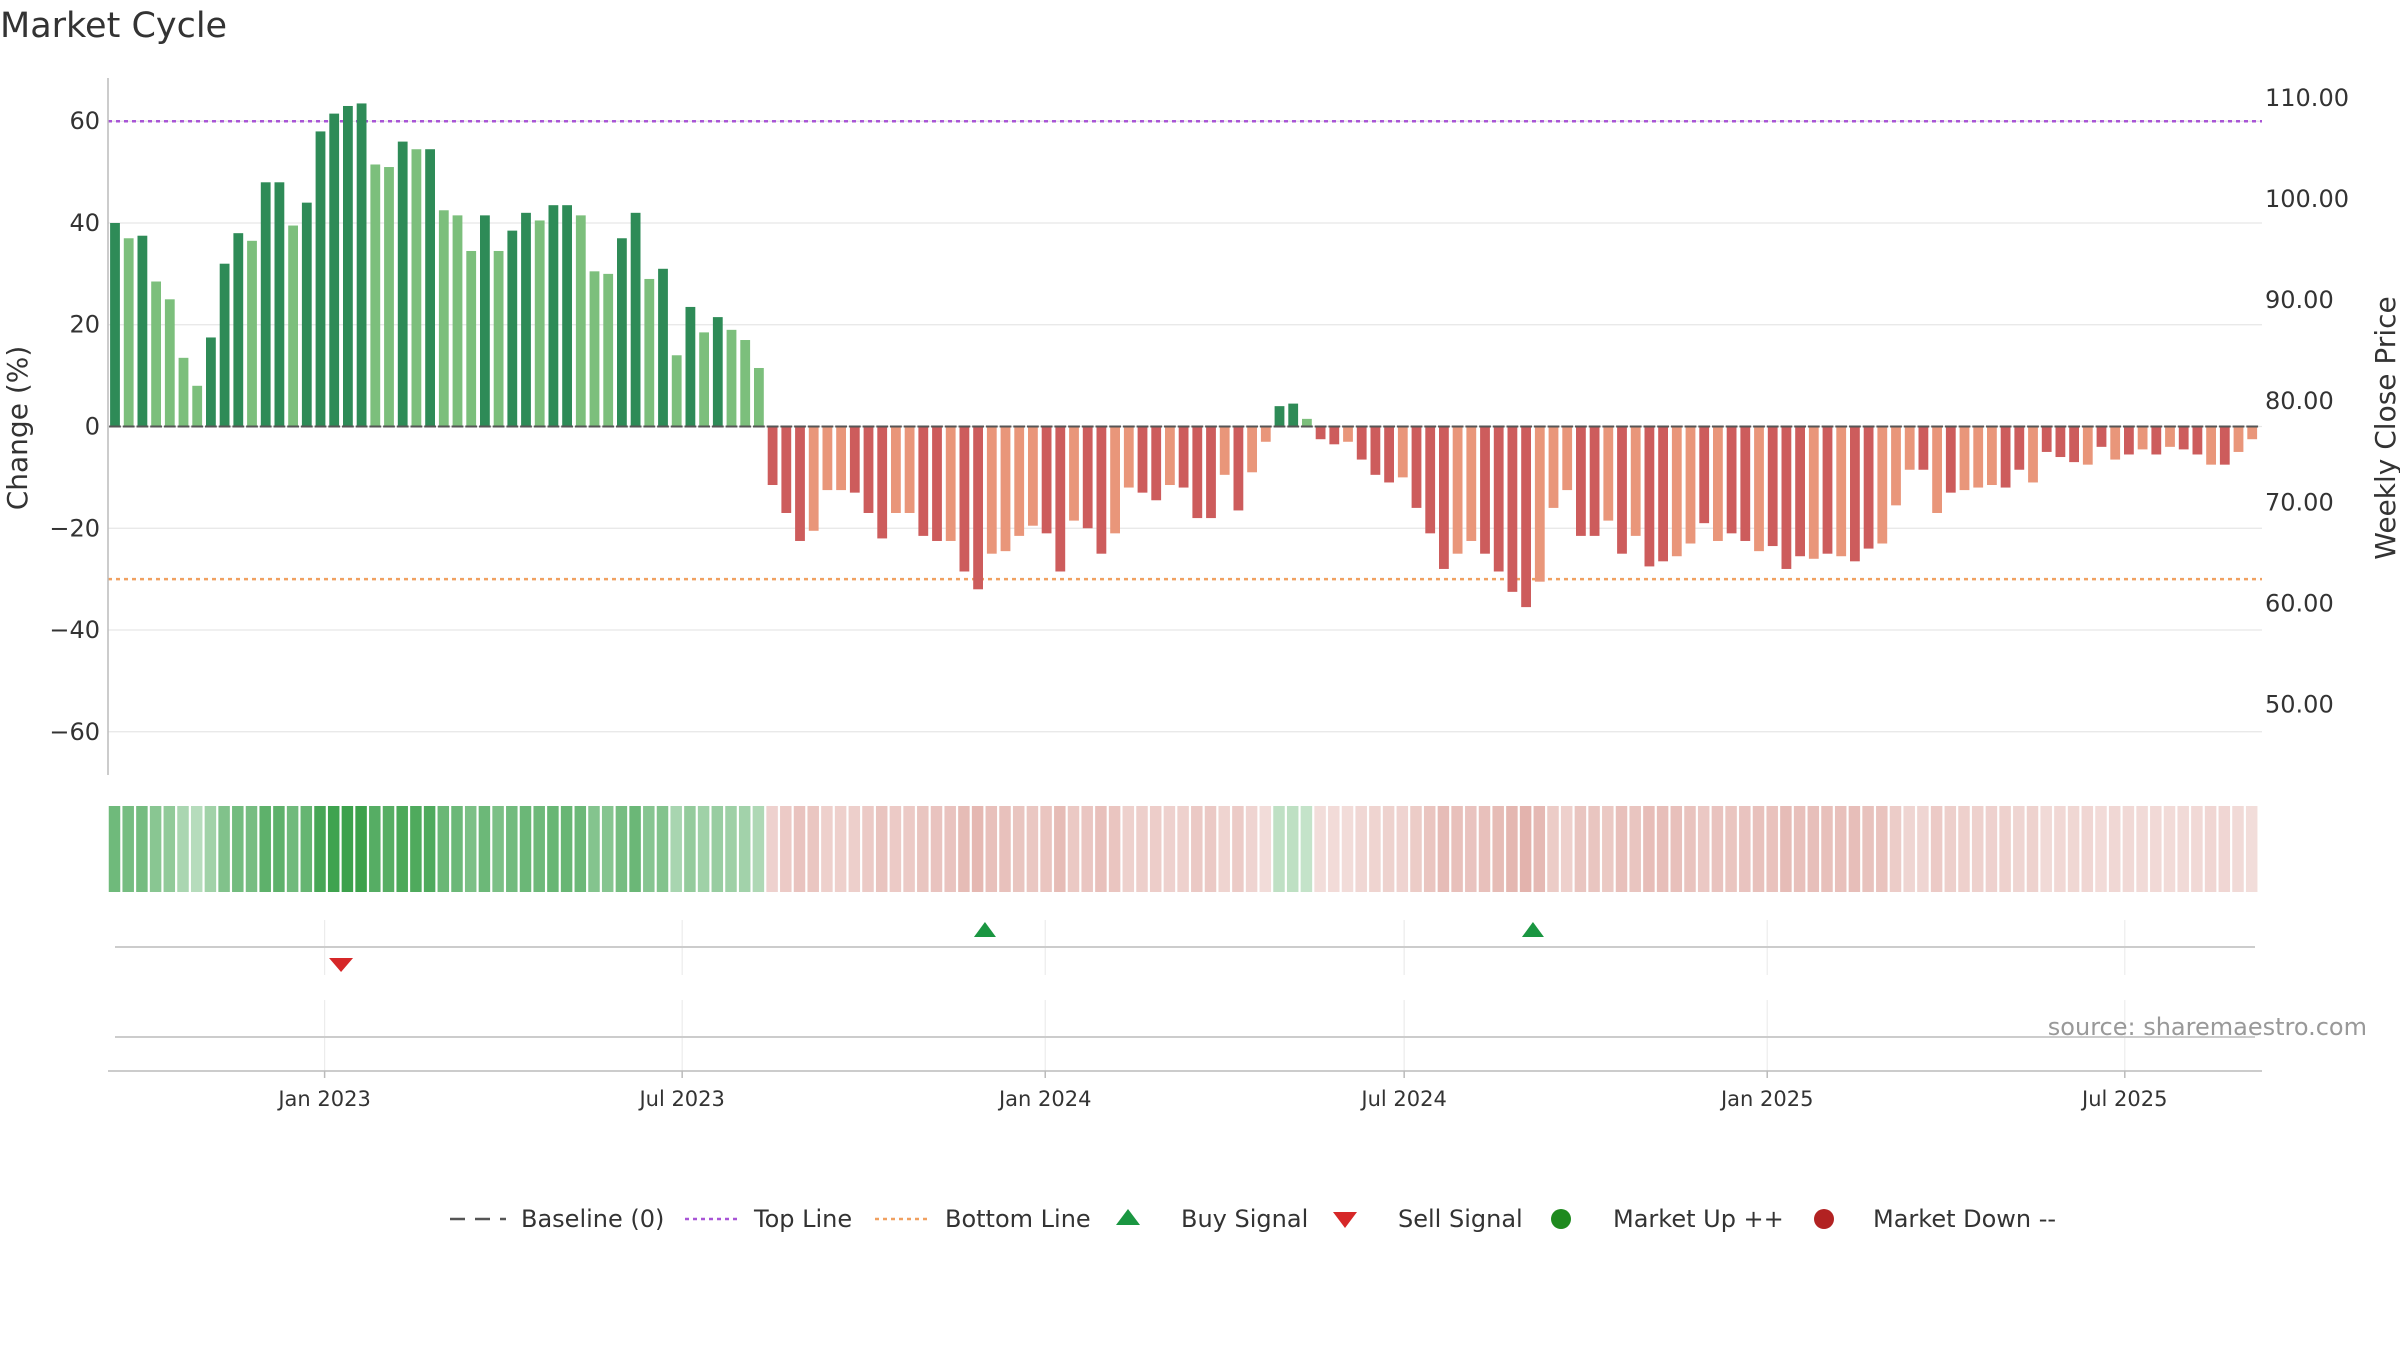  Describe the element at coordinates (1212, 1219) in the screenshot. I see `legend-item: Buy Signal` at that location.